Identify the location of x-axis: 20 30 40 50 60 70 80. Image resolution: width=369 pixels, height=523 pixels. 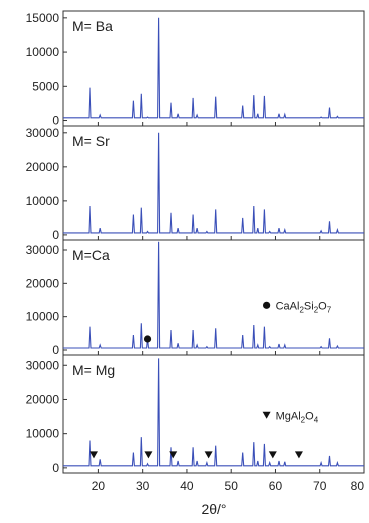
(228, 486).